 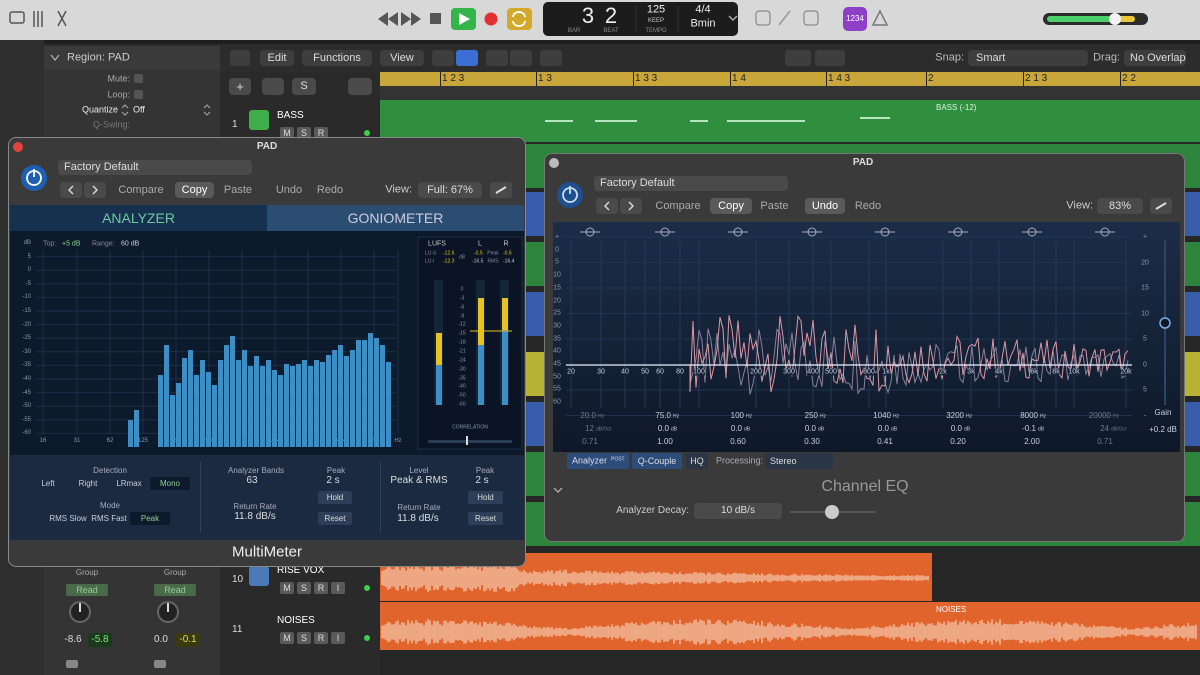 I want to click on peak-hold-label: Peak, so click(x=336, y=470).